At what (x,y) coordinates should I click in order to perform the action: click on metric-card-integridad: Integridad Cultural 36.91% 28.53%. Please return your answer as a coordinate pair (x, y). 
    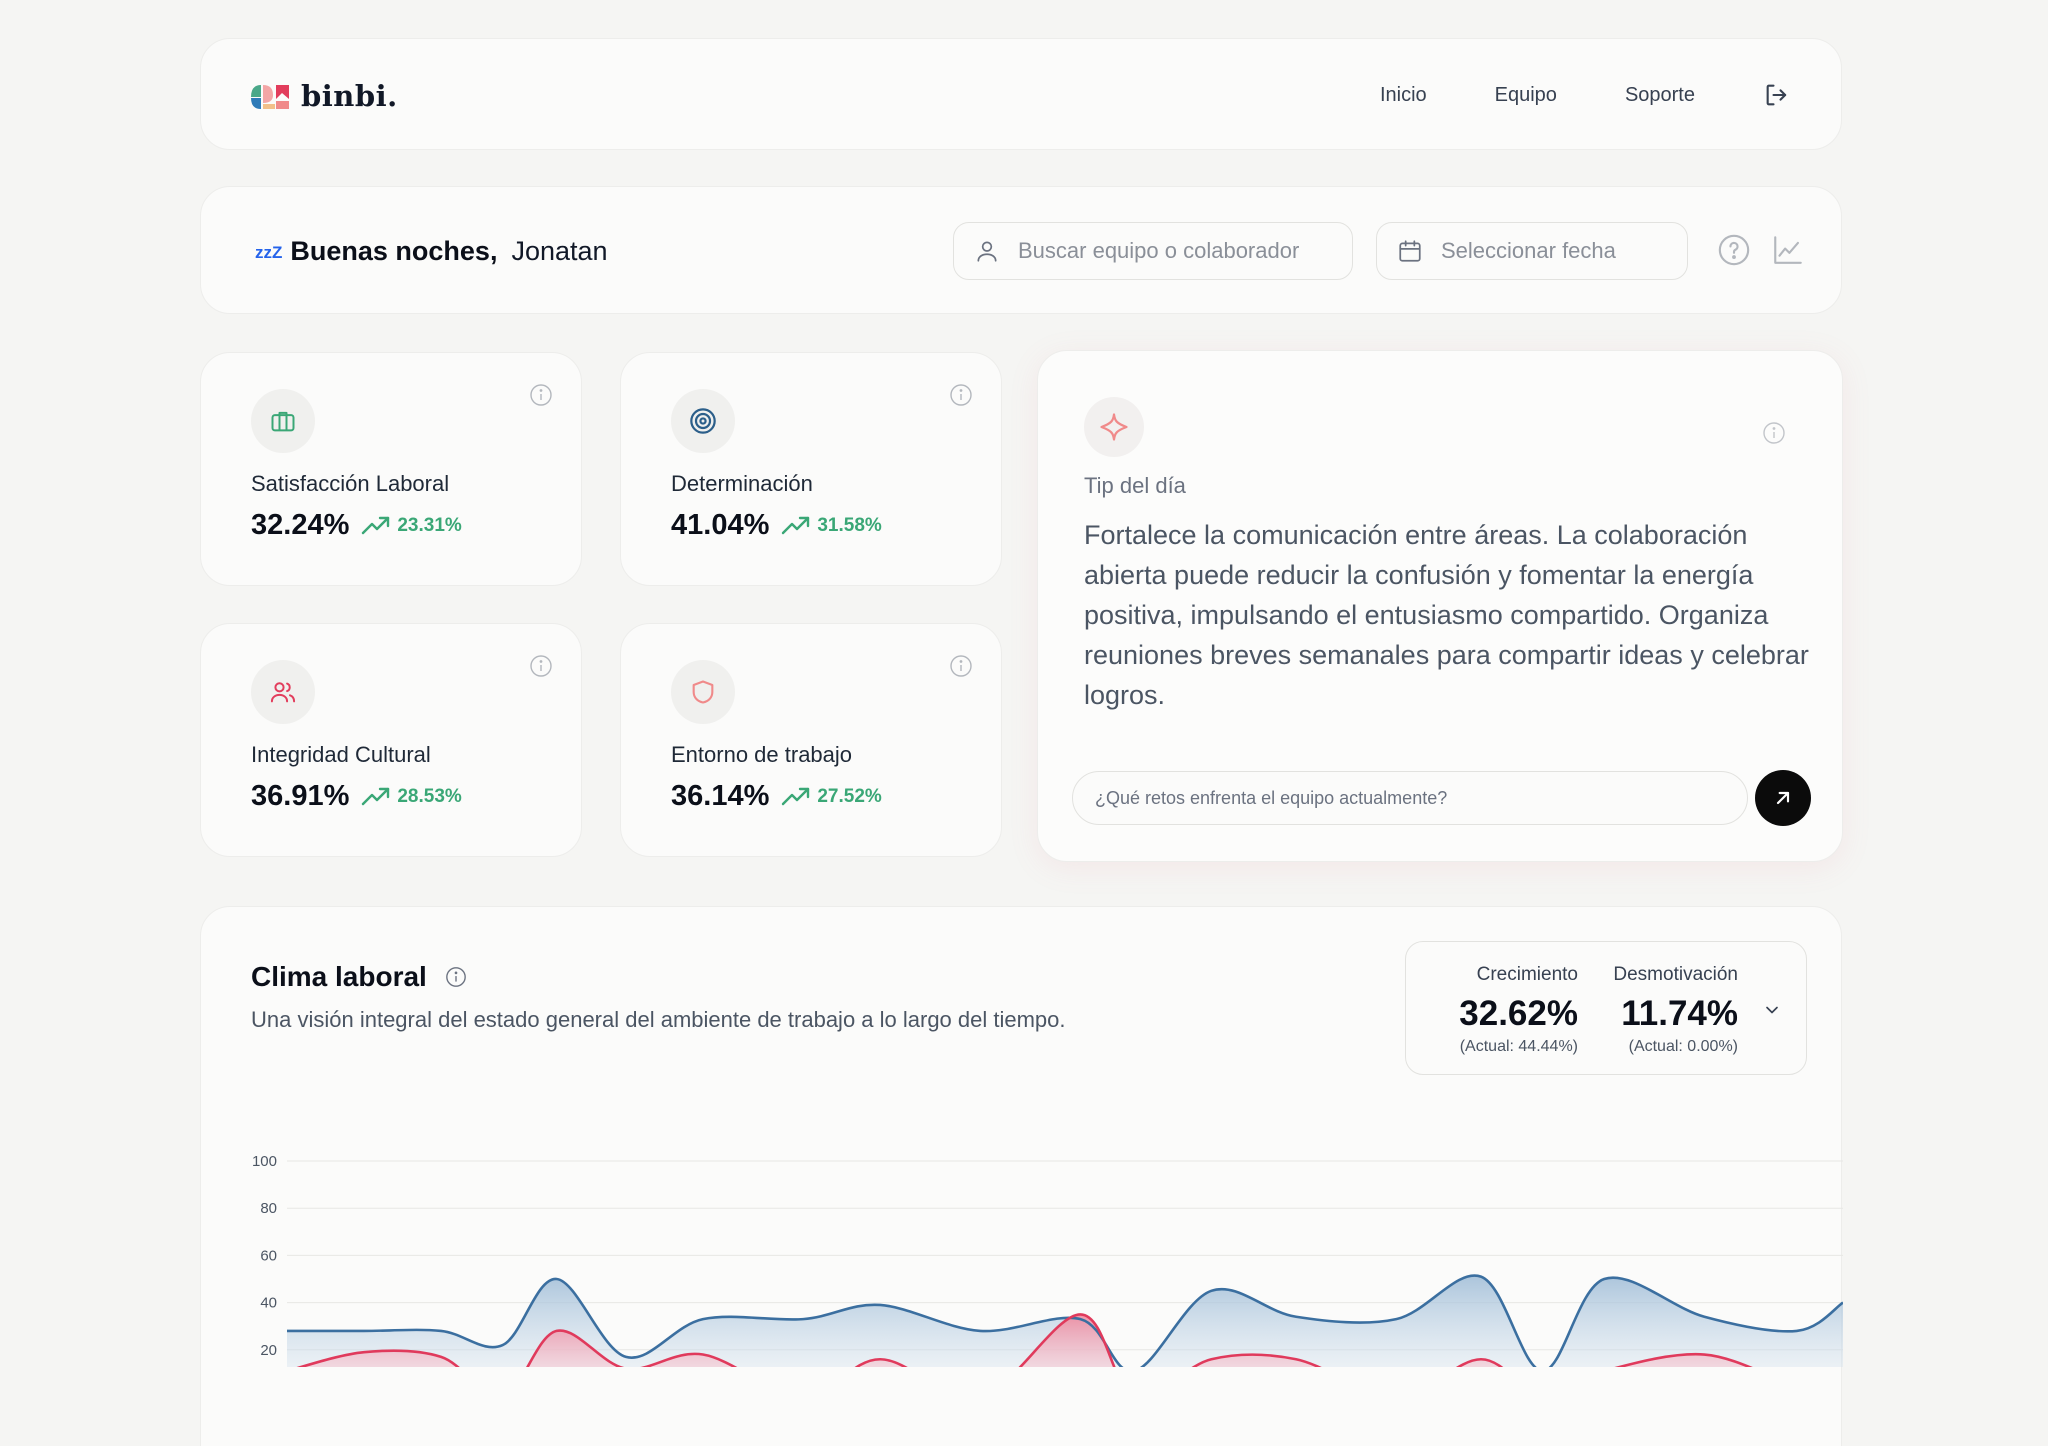
    Looking at the image, I should click on (391, 740).